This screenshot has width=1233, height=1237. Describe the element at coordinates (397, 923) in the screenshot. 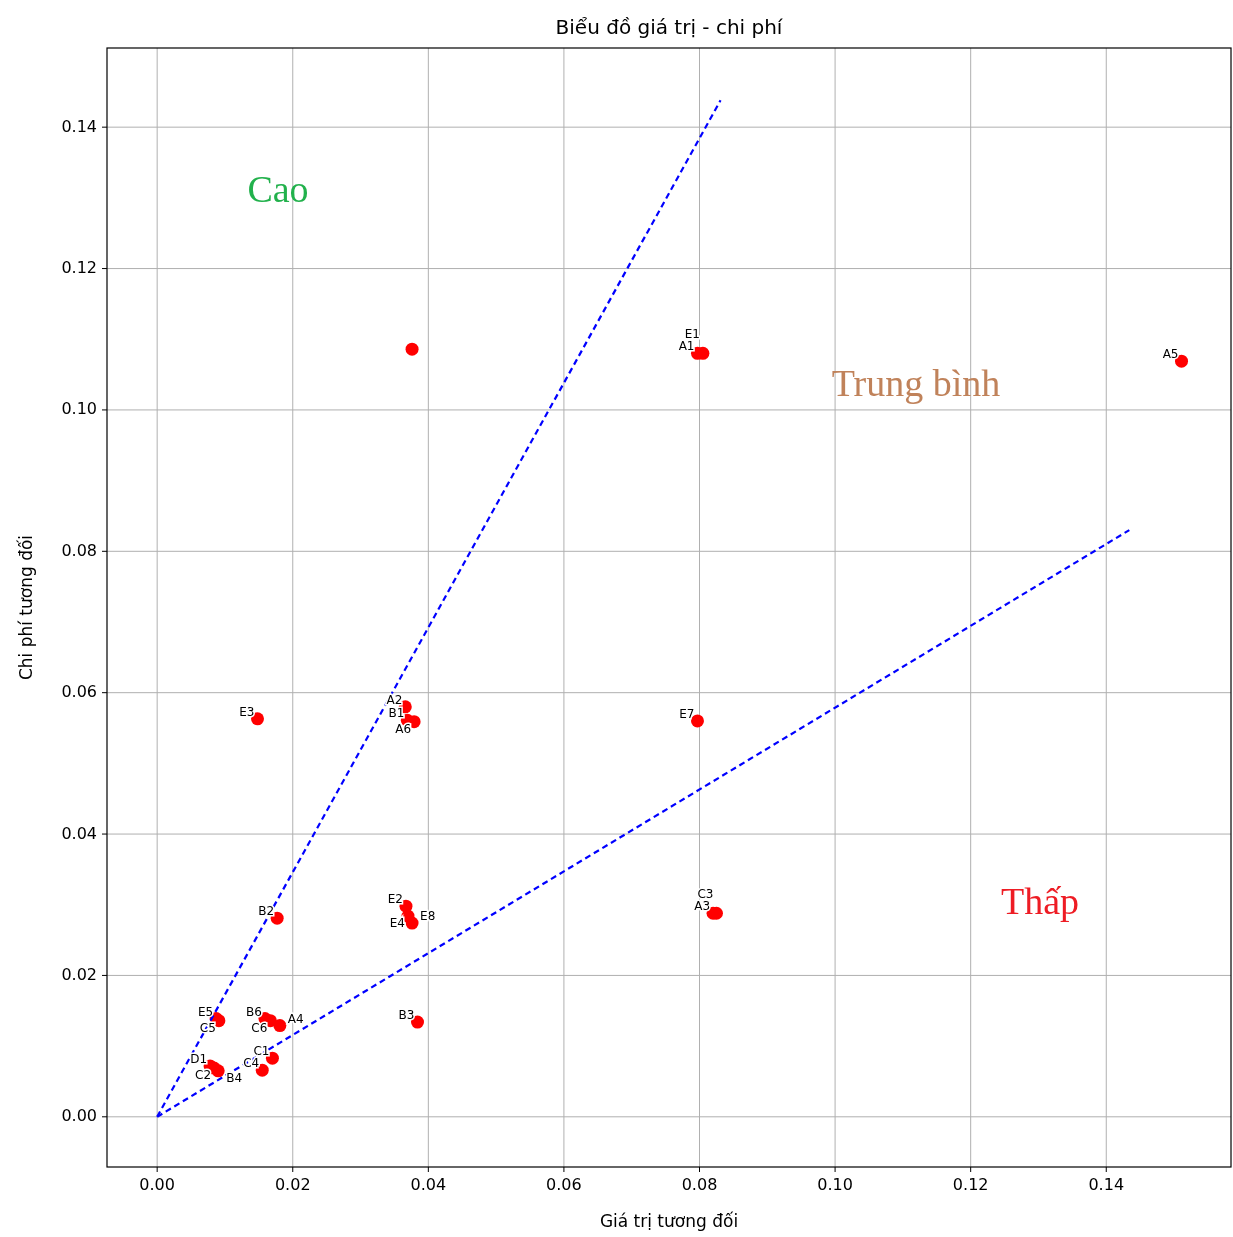

I see `annotation: E4` at that location.